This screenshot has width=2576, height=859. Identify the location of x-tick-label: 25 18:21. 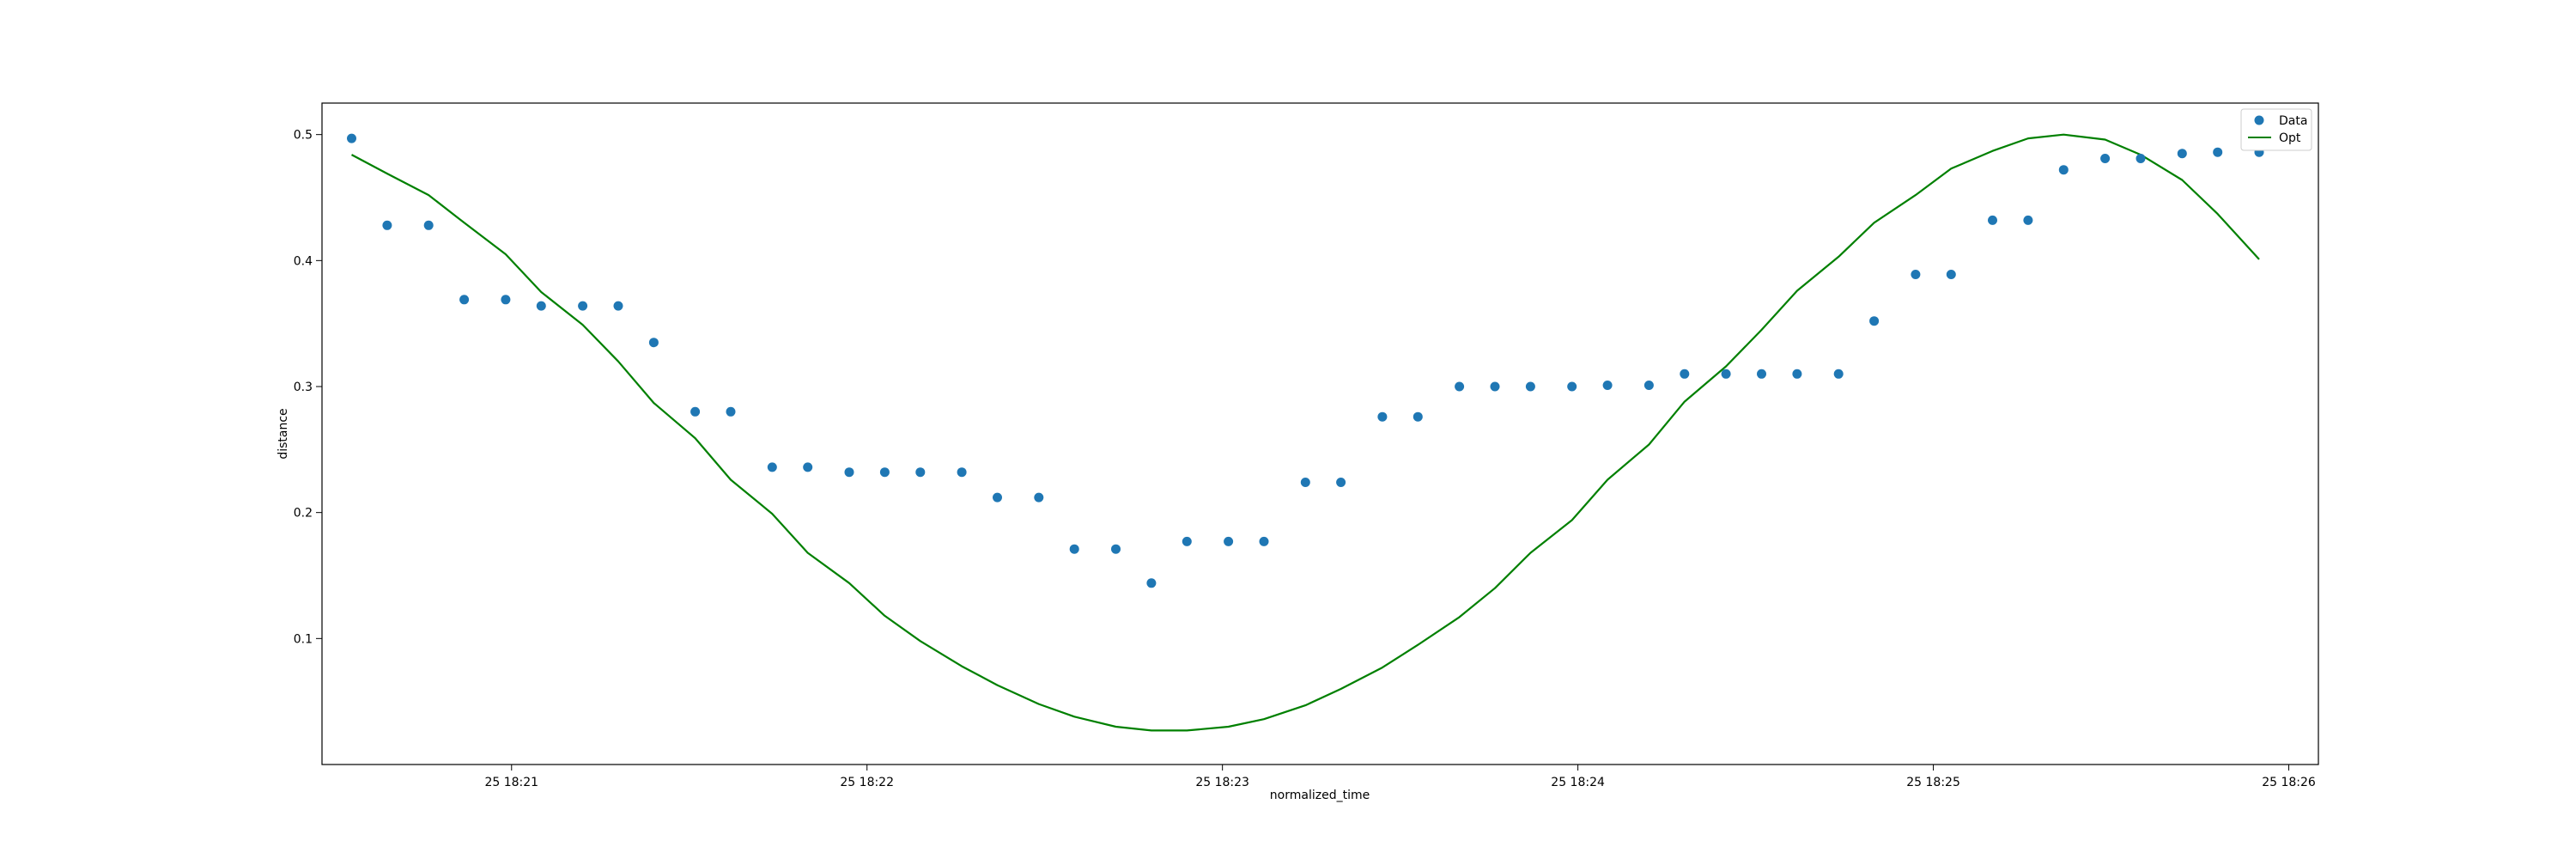
(511, 783).